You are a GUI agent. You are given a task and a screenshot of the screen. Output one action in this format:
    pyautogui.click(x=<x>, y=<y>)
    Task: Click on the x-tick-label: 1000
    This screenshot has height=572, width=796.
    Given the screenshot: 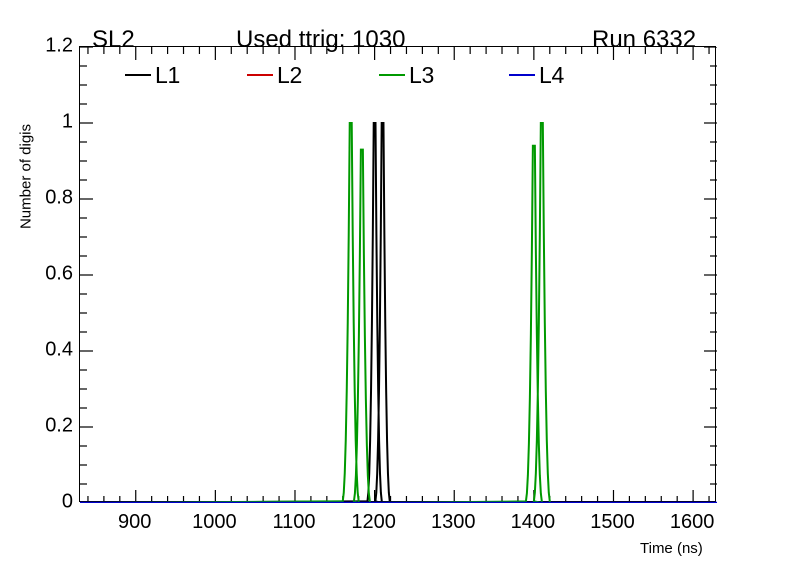 What is the action you would take?
    pyautogui.click(x=214, y=522)
    